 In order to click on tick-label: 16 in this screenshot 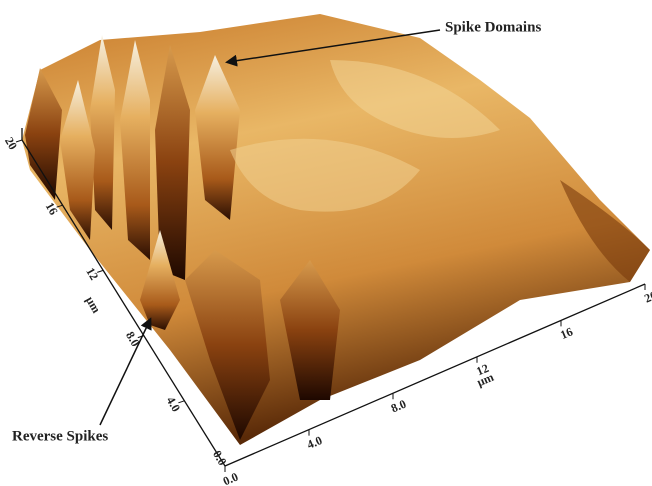, I will do `click(566, 333)`.